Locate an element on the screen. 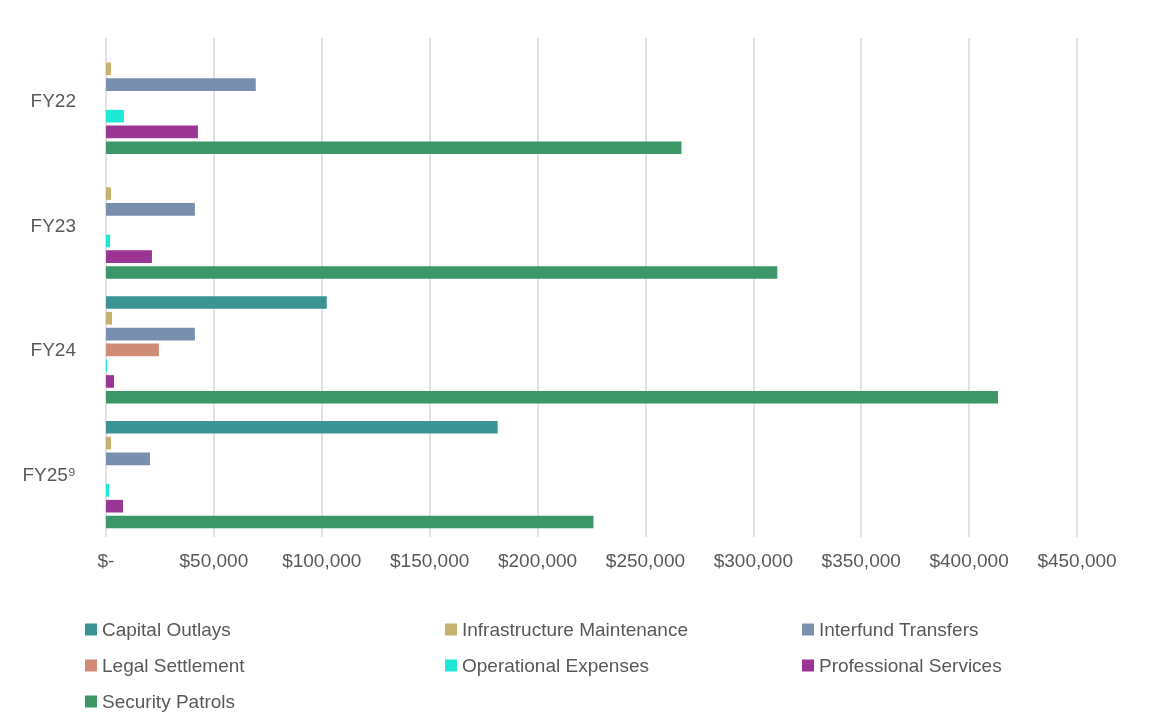 The image size is (1153, 715). x-tick-label: $200,000 is located at coordinates (537, 560).